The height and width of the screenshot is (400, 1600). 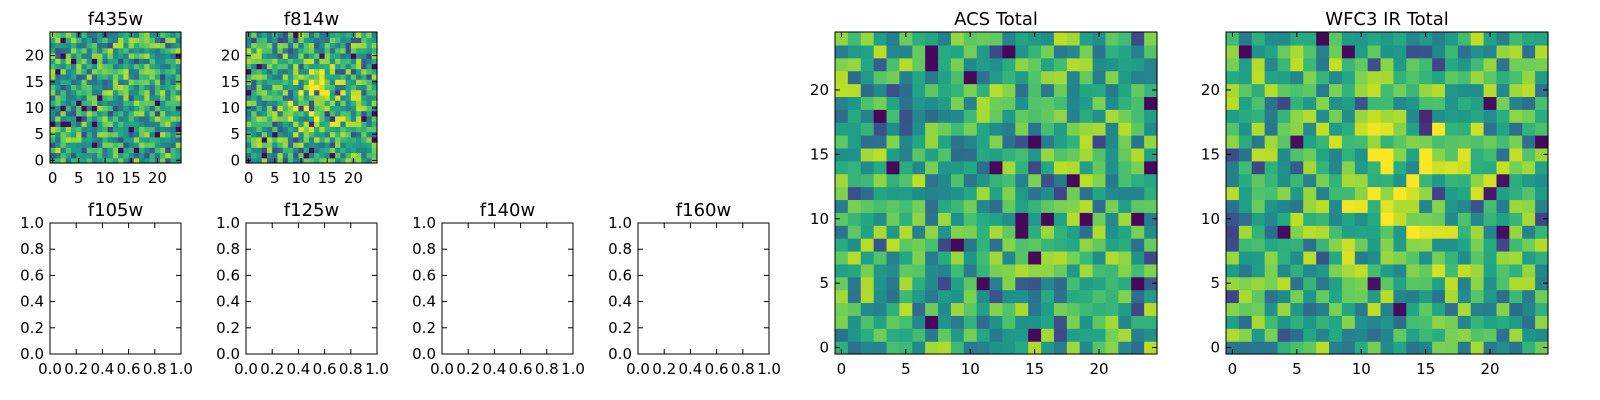 I want to click on x-tick-label: 0.4, so click(x=298, y=369).